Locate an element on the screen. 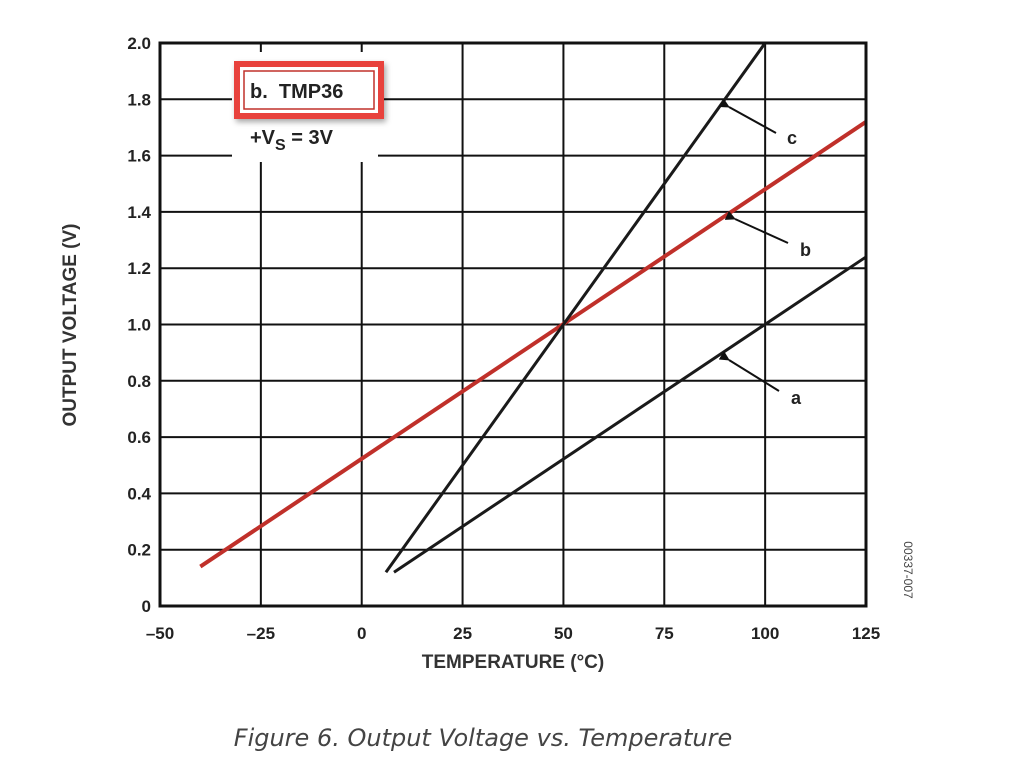 The image size is (1024, 775). annotations: a b c is located at coordinates (764, 253).